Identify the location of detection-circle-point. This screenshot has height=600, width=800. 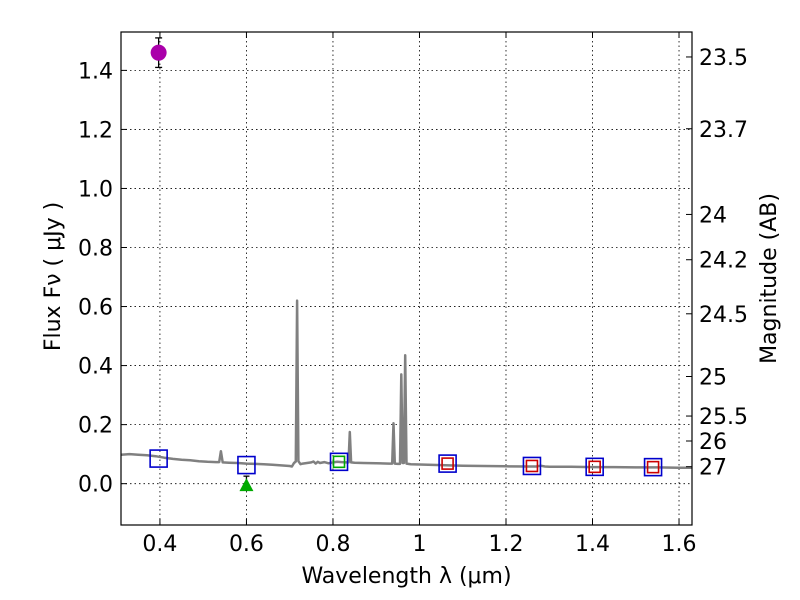
(158, 52).